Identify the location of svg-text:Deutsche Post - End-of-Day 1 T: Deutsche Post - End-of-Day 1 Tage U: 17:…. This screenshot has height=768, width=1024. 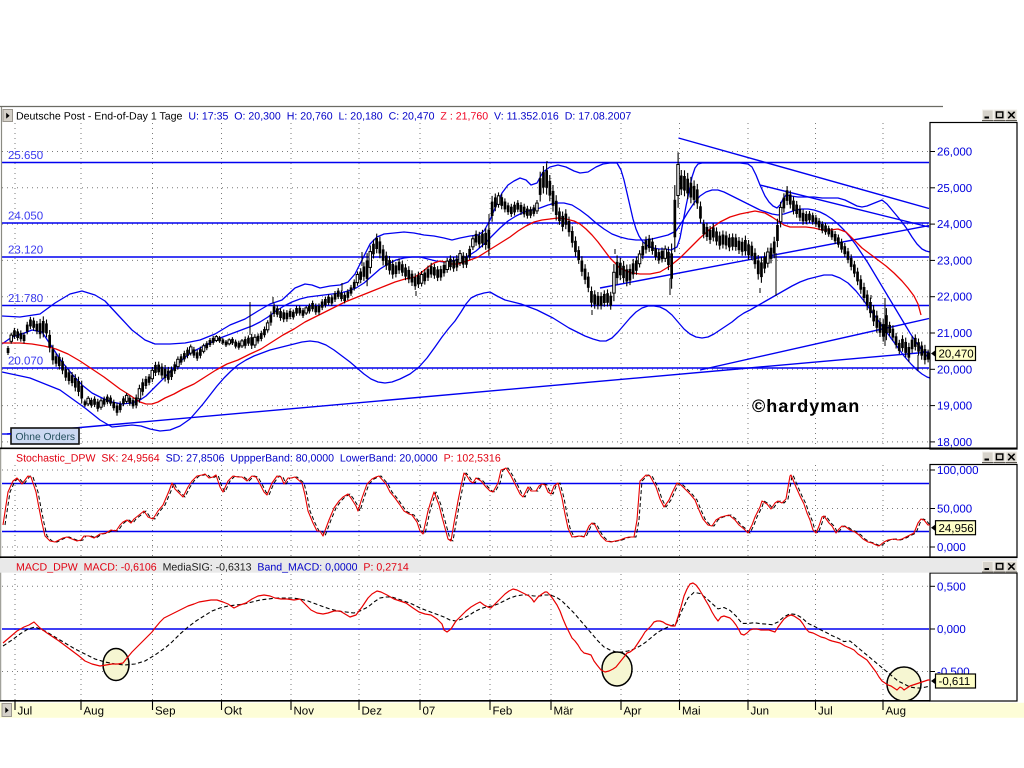
(323, 117).